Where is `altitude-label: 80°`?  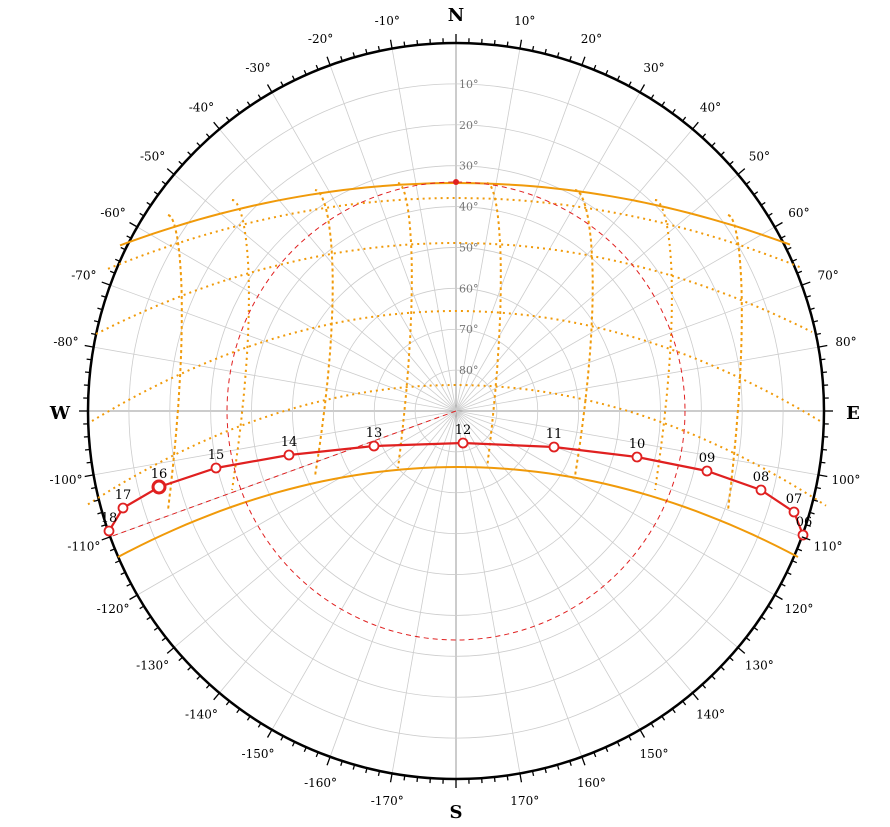
altitude-label: 80° is located at coordinates (469, 370).